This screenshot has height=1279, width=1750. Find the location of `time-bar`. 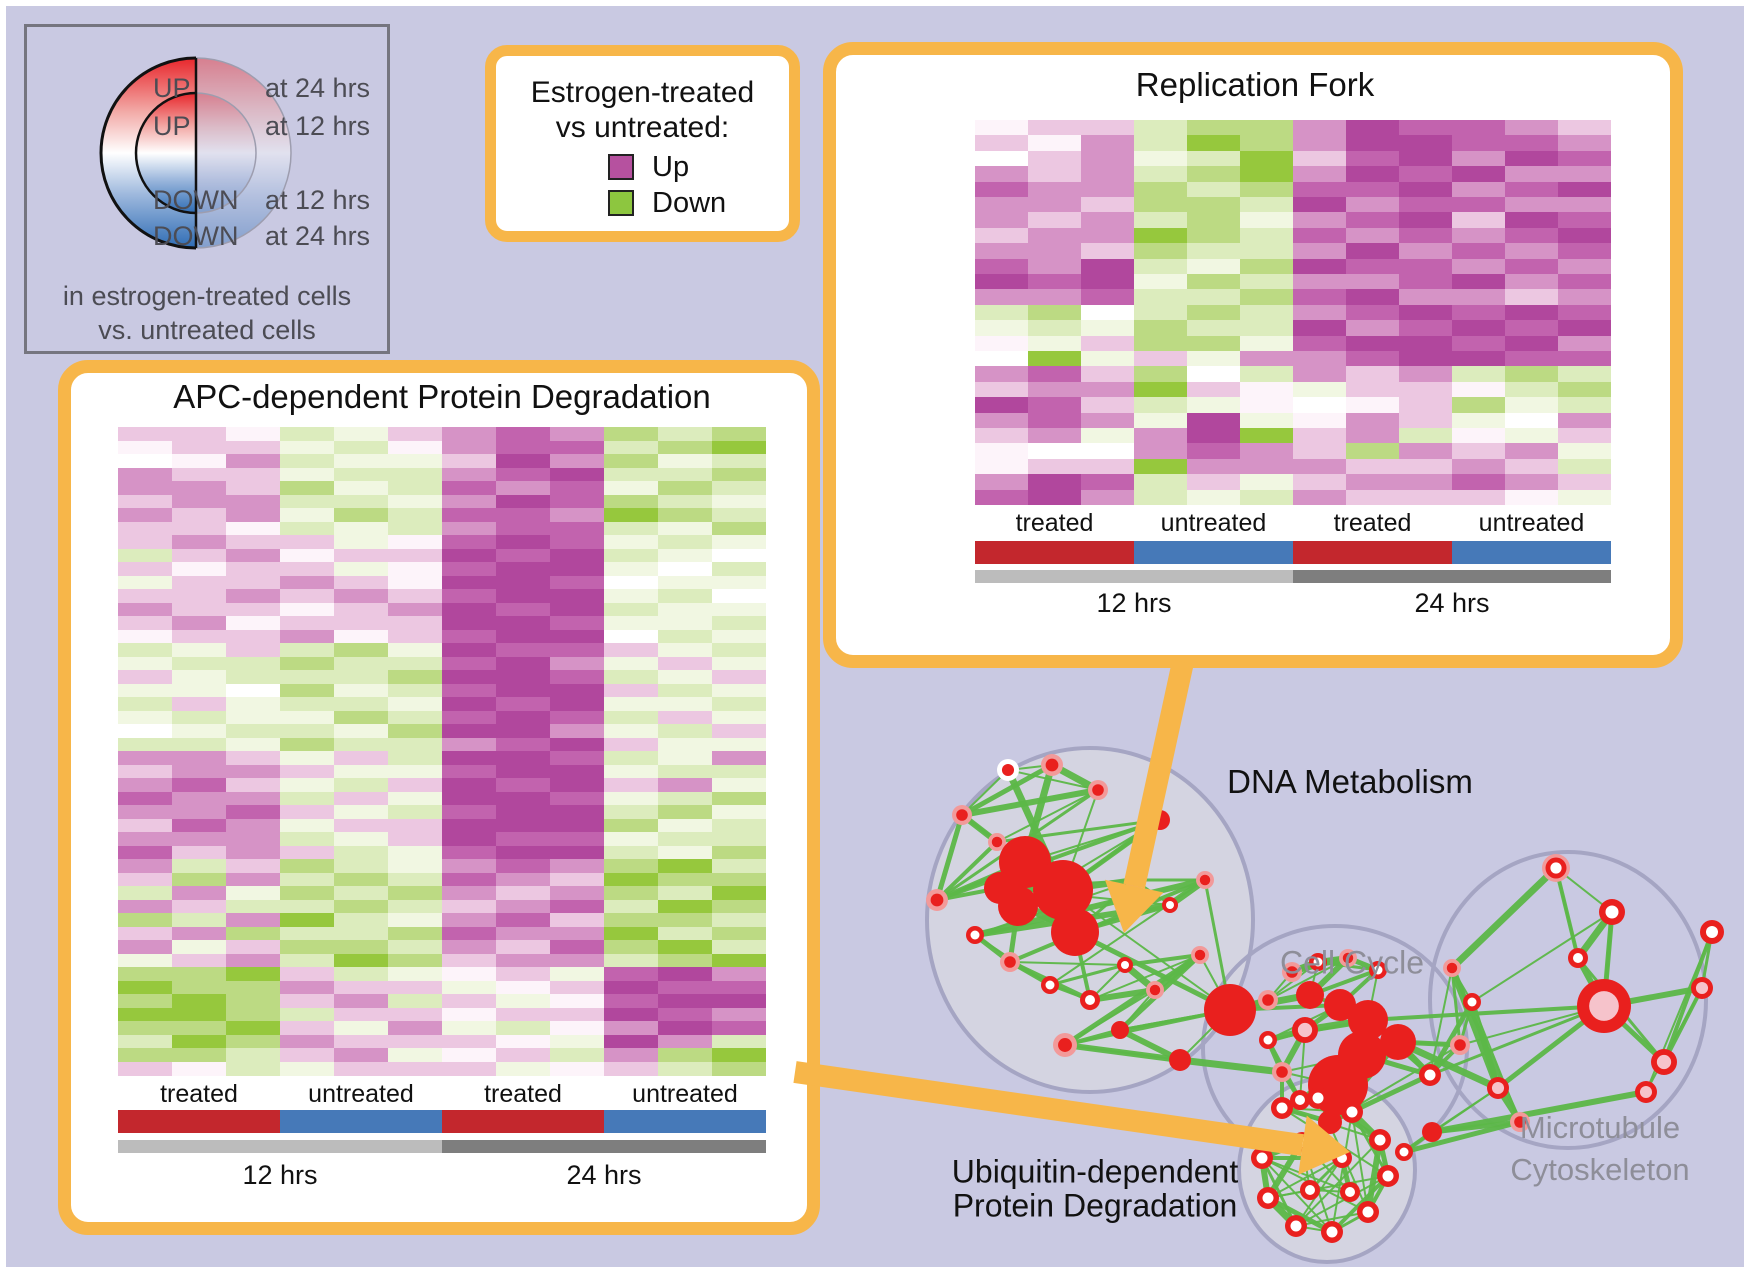

time-bar is located at coordinates (1134, 576).